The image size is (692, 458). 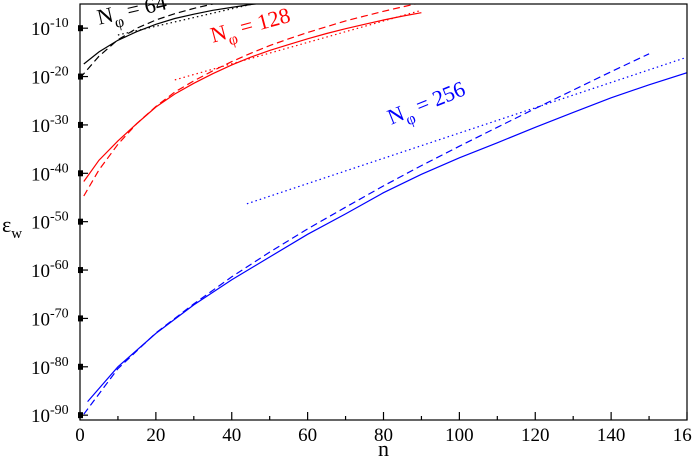 I want to click on x-tick-labels: 0 20 40 60 80 100 120 140 160, so click(x=383, y=435).